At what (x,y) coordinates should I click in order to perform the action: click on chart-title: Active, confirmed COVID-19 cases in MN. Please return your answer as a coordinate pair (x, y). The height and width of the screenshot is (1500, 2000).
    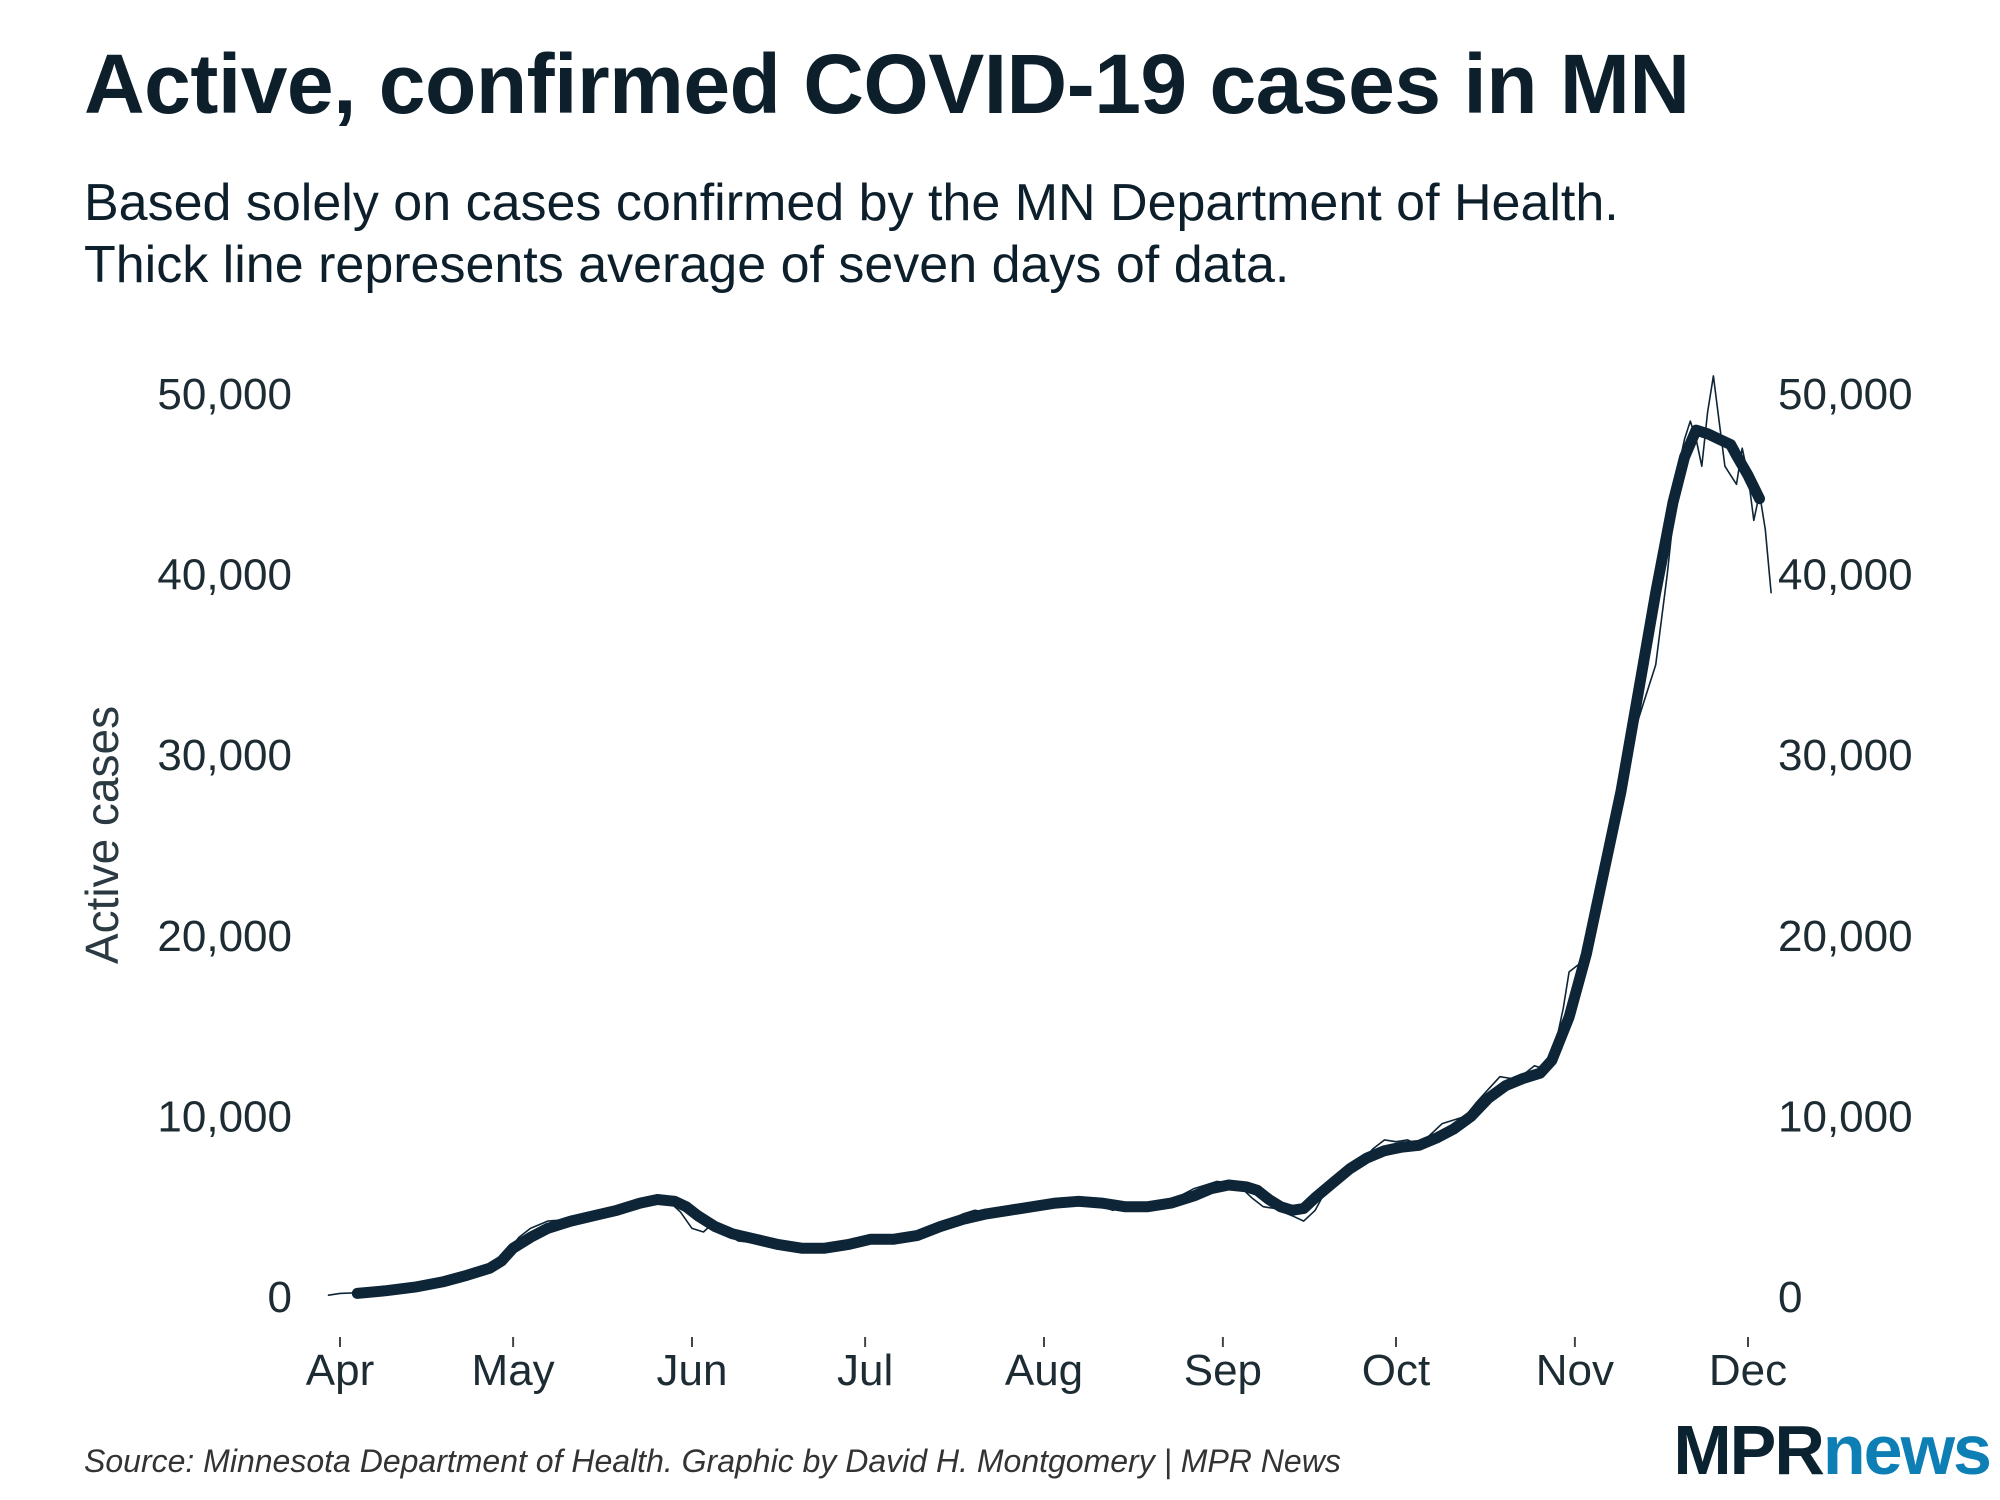
    Looking at the image, I should click on (887, 84).